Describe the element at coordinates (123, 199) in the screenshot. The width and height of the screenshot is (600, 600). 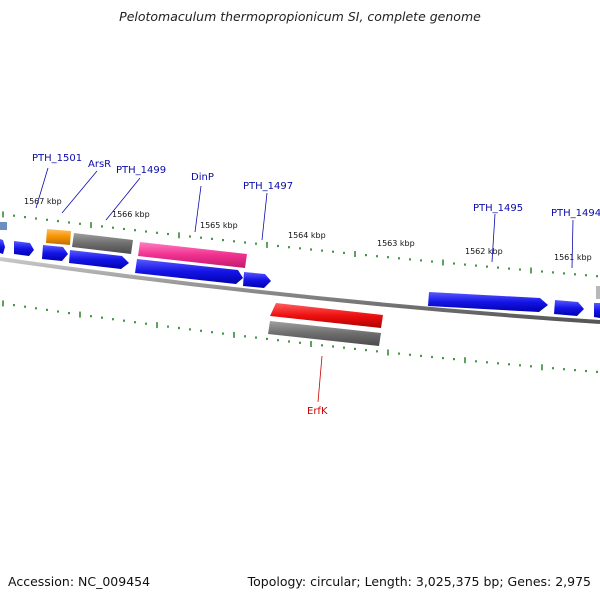
I see `connector-pth1499` at that location.